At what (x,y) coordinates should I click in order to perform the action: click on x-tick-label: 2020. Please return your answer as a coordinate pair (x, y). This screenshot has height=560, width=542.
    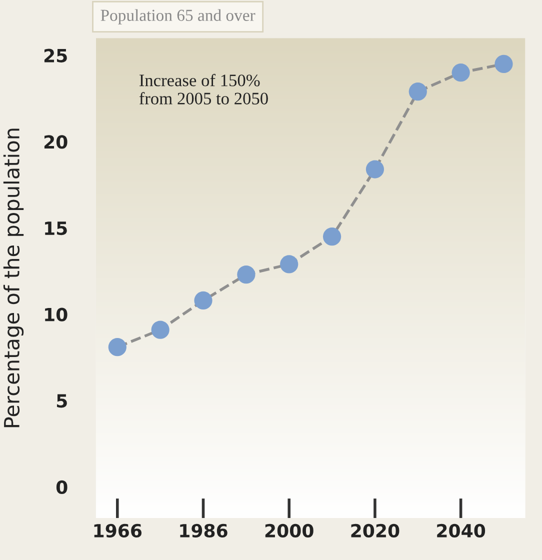
    Looking at the image, I should click on (375, 531).